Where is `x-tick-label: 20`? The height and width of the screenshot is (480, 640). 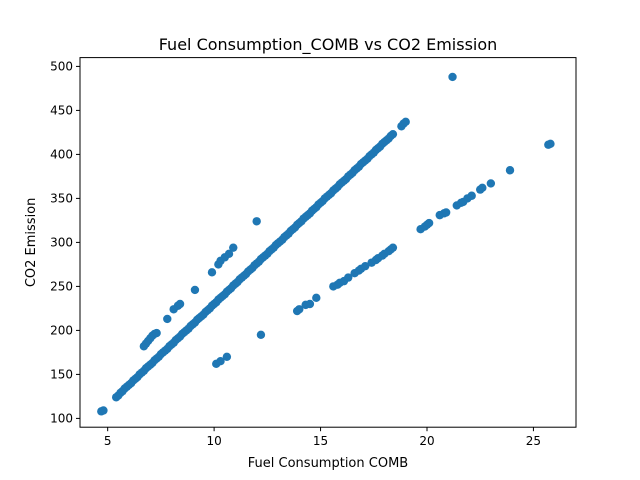 x-tick-label: 20 is located at coordinates (426, 441).